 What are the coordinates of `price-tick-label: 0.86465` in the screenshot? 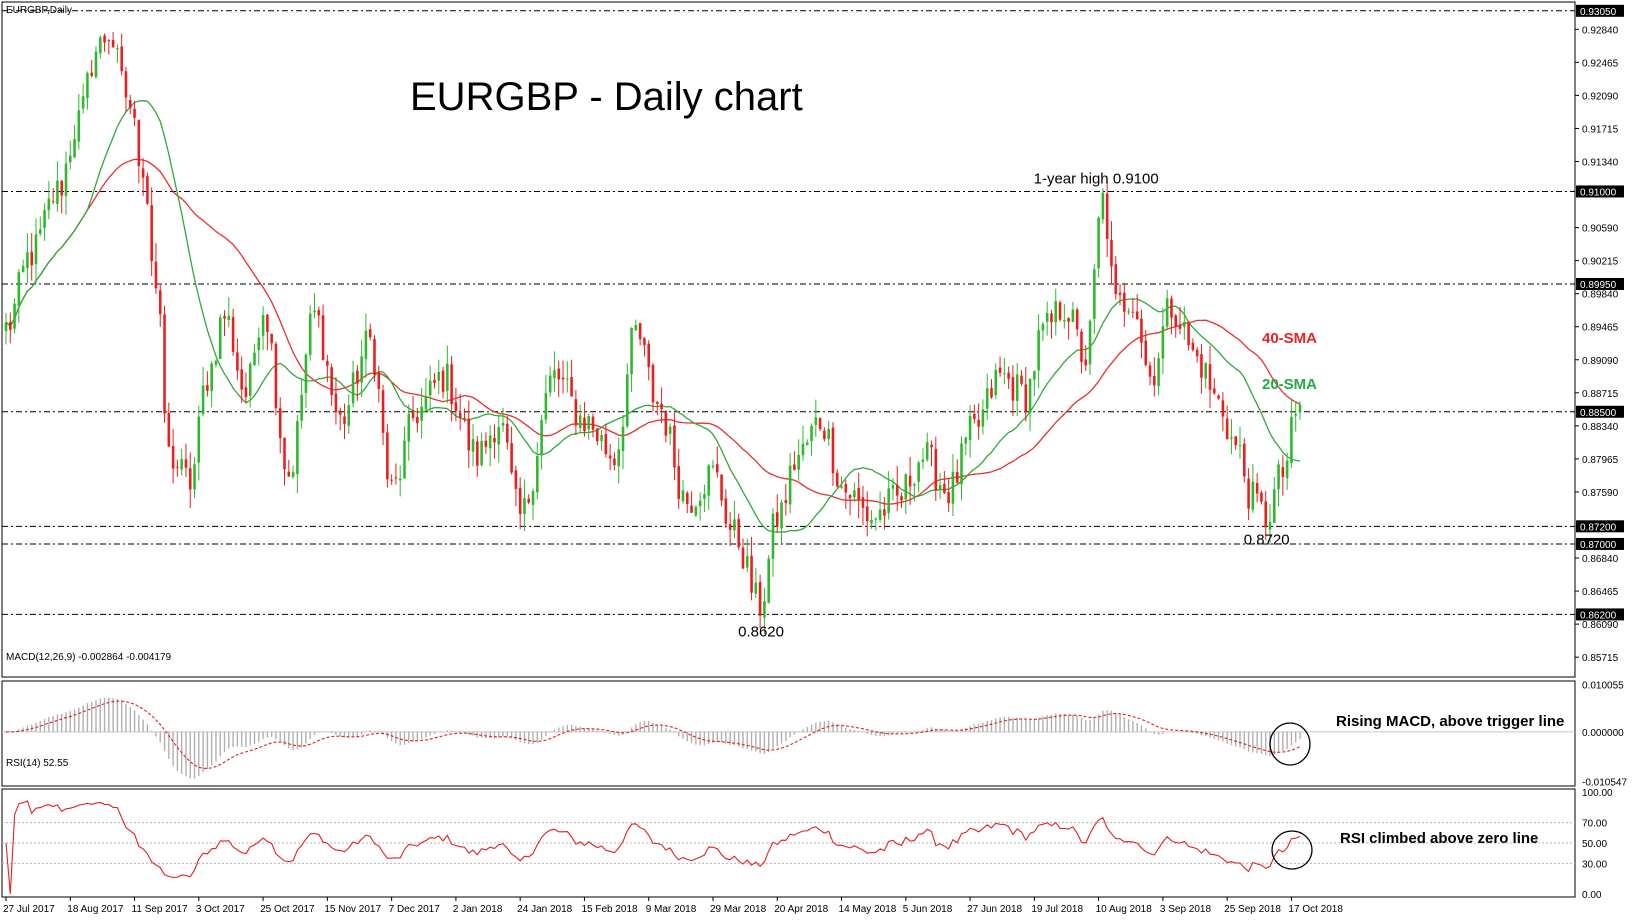 It's located at (1600, 592).